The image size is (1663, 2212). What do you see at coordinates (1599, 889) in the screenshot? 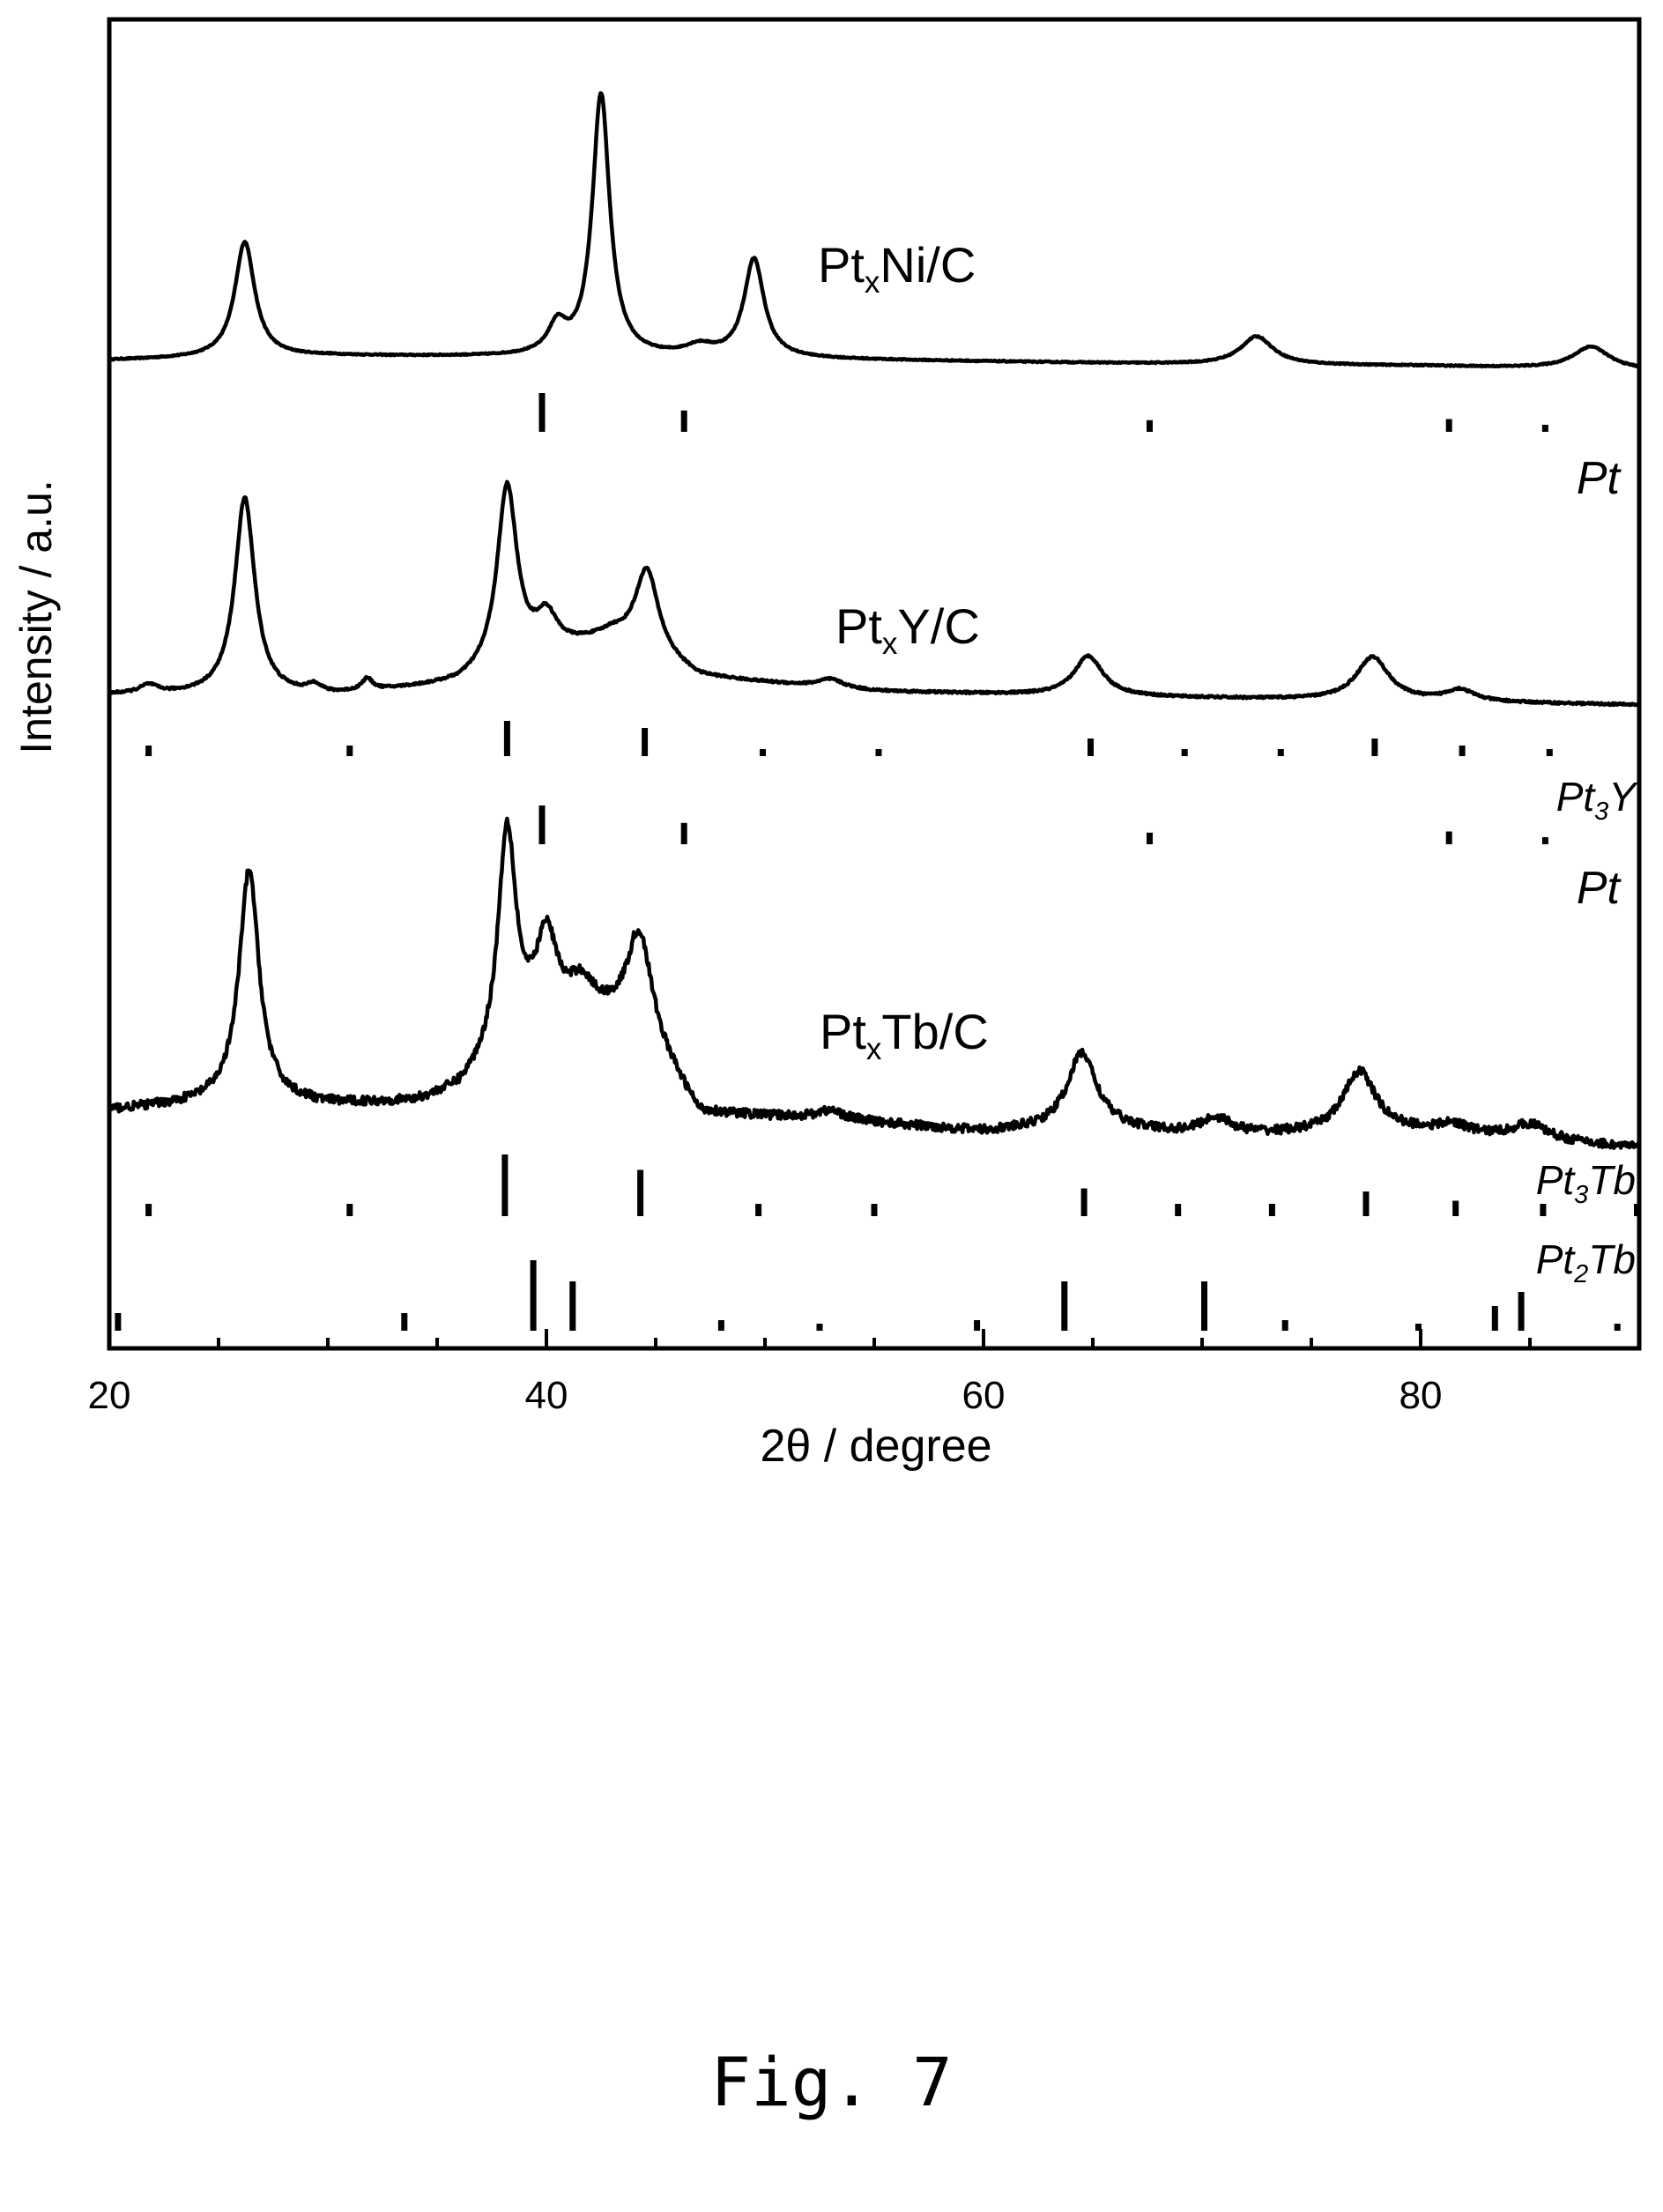
I see `reference-label-3: Pt` at bounding box center [1599, 889].